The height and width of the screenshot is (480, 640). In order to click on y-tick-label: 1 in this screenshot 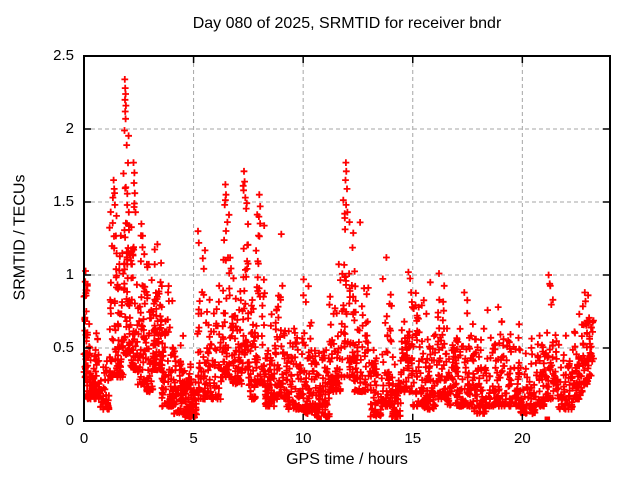, I will do `click(69, 274)`.